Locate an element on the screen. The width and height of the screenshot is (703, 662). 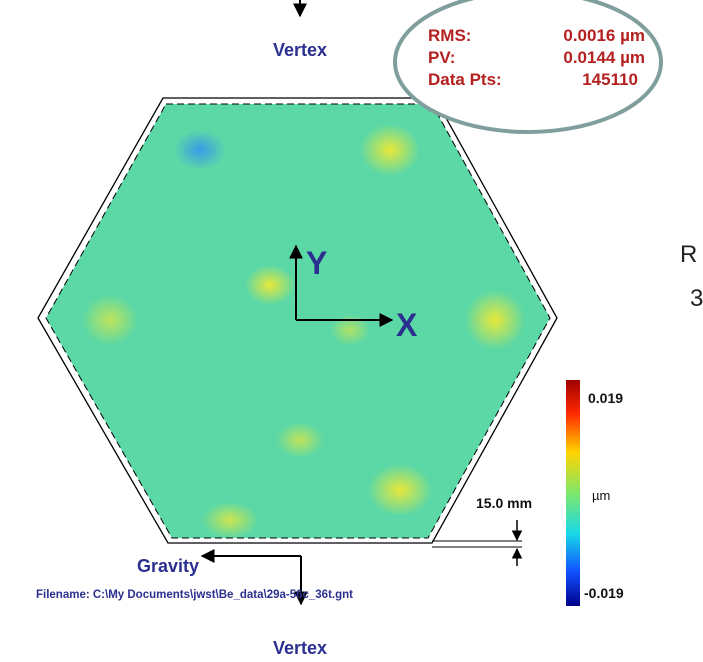
pts-label: Data Pts: is located at coordinates (465, 79).